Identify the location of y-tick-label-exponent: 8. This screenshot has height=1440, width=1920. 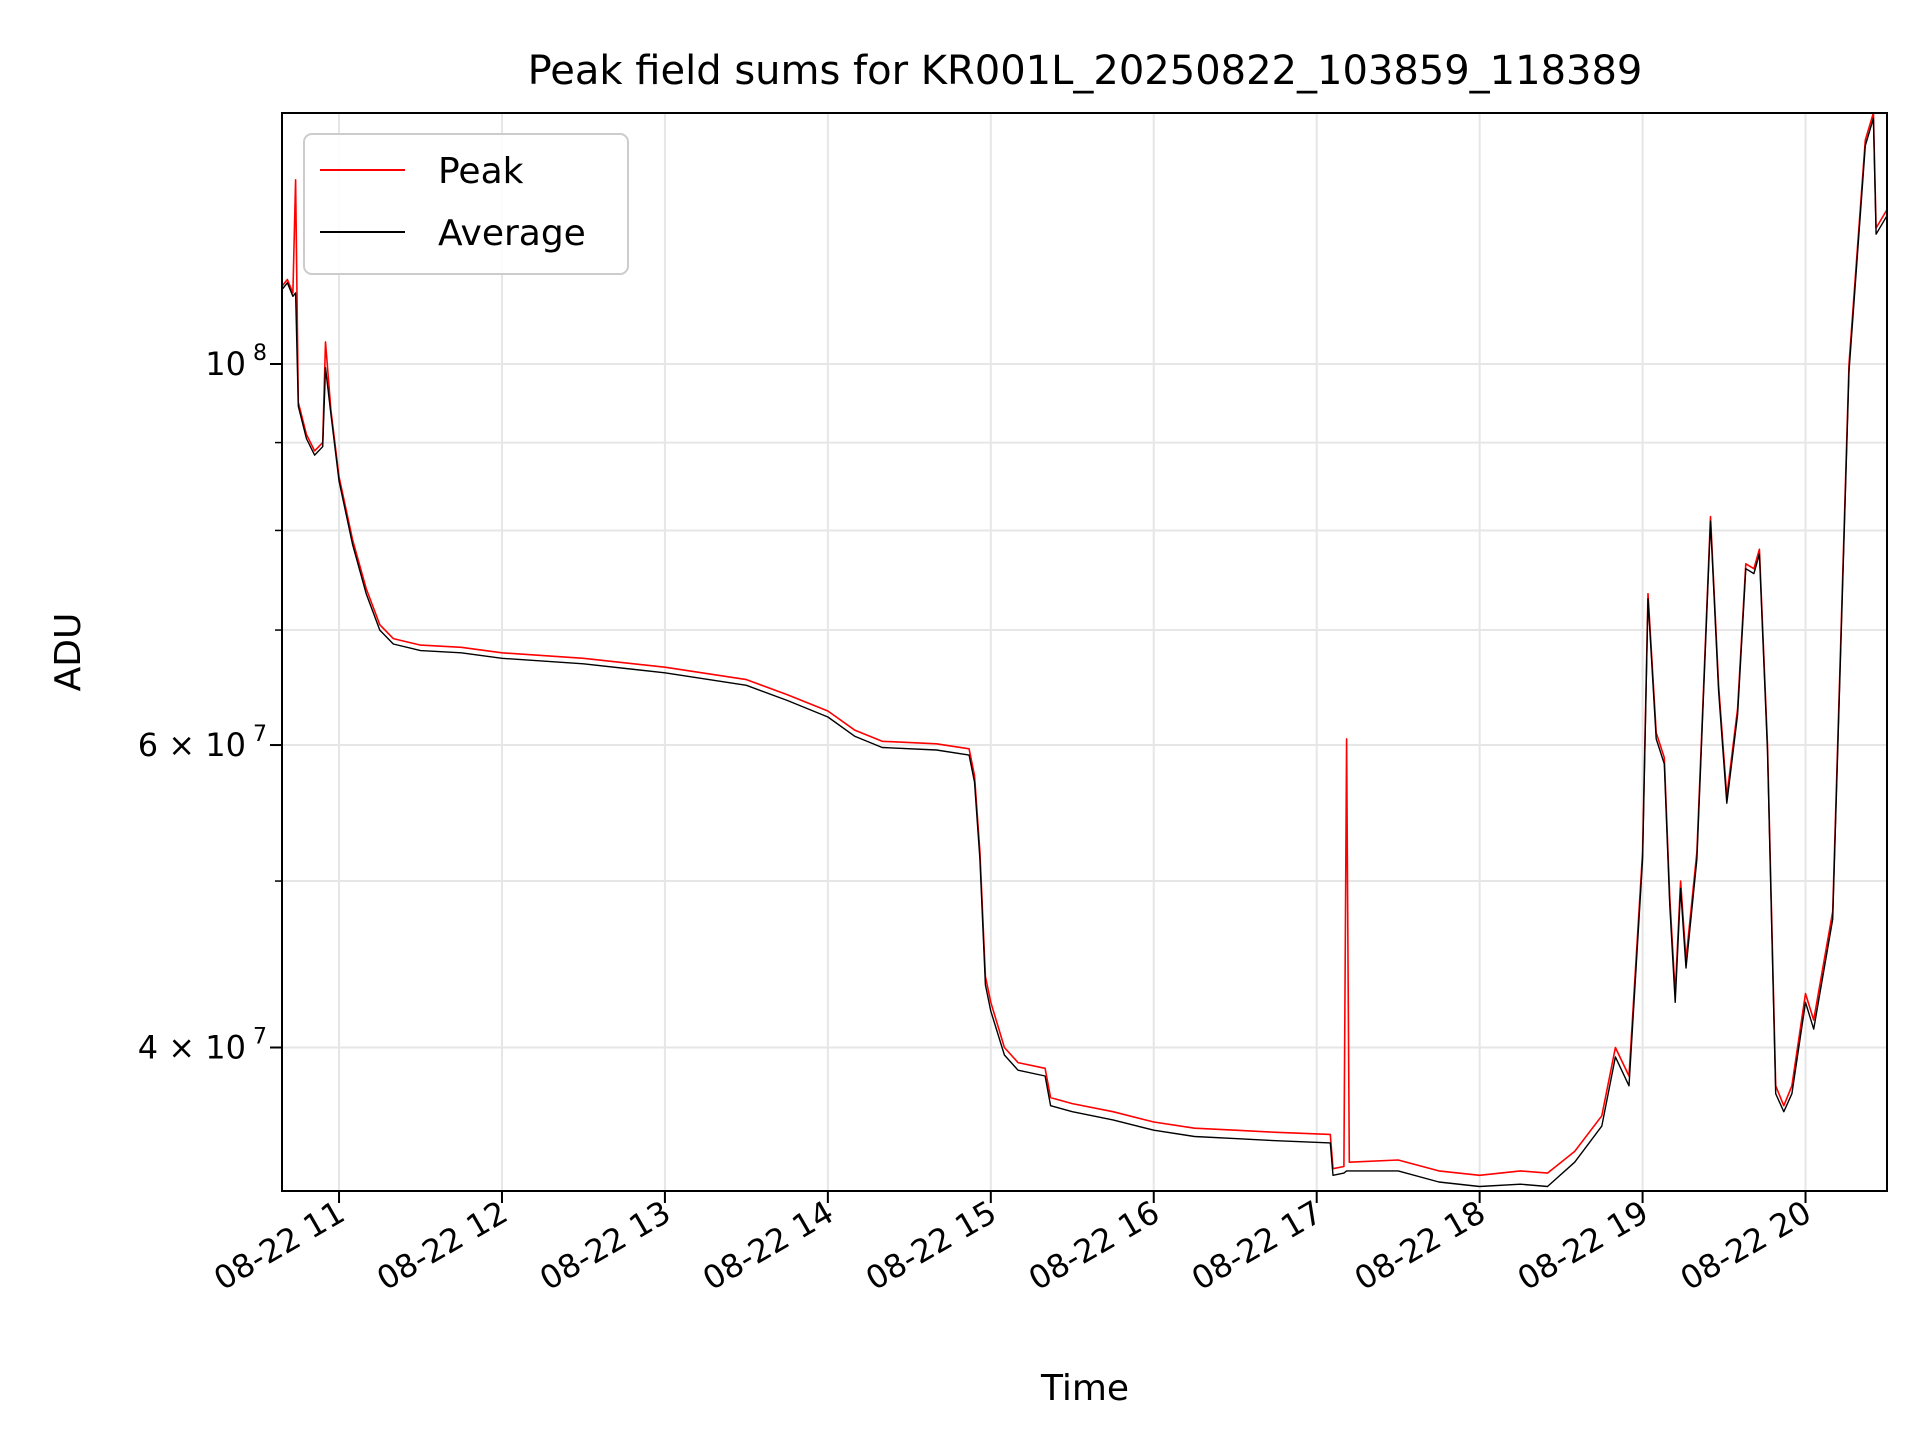
(260, 353).